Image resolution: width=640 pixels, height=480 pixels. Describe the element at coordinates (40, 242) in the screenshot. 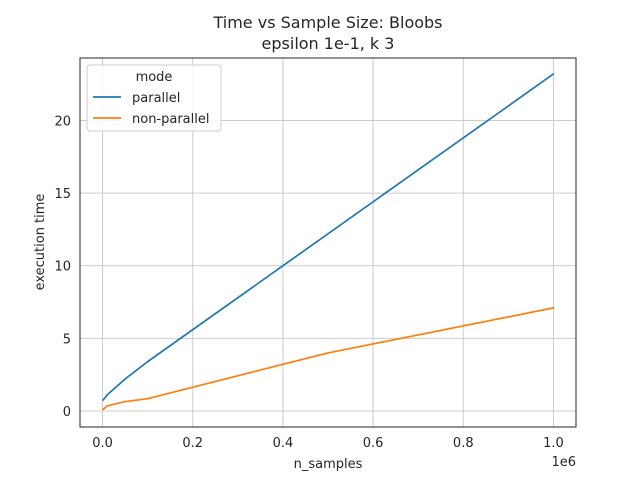

I see `y-axis-label: execution time` at that location.